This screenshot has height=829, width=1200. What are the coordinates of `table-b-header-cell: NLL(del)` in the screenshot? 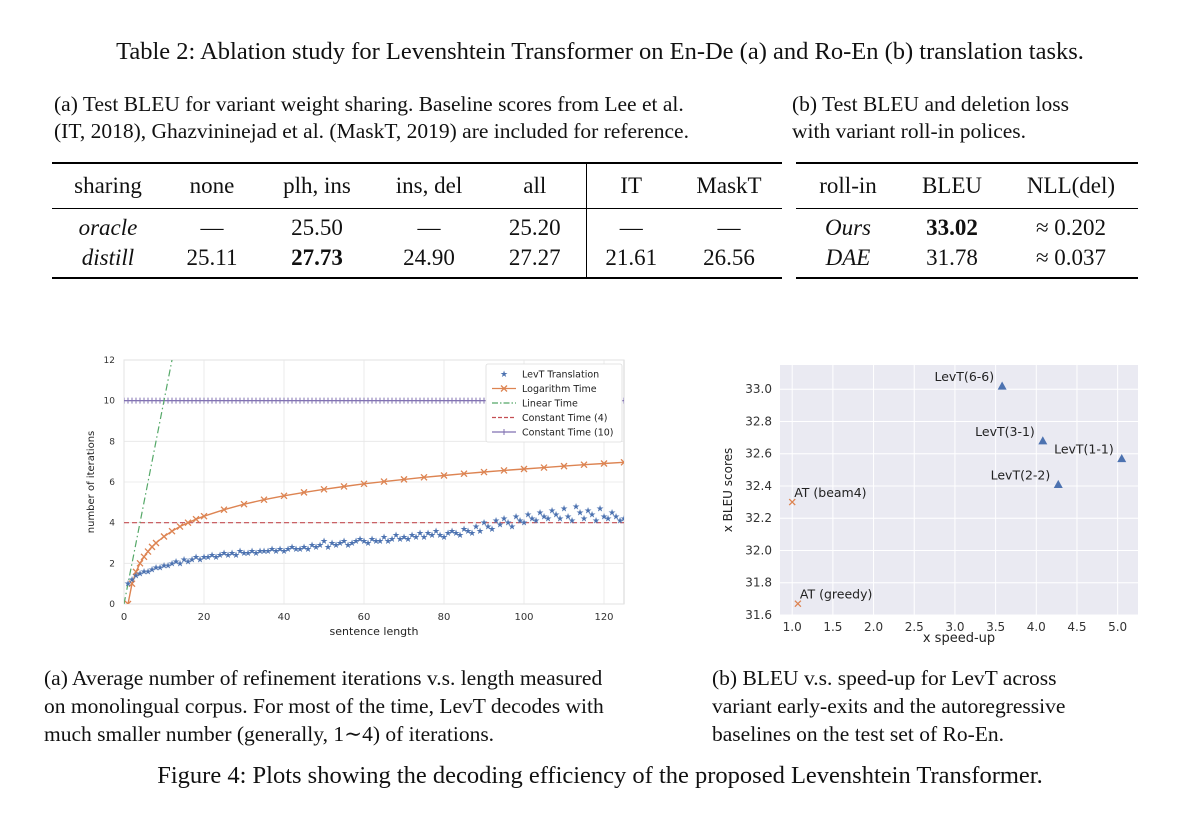 It's located at (1071, 185).